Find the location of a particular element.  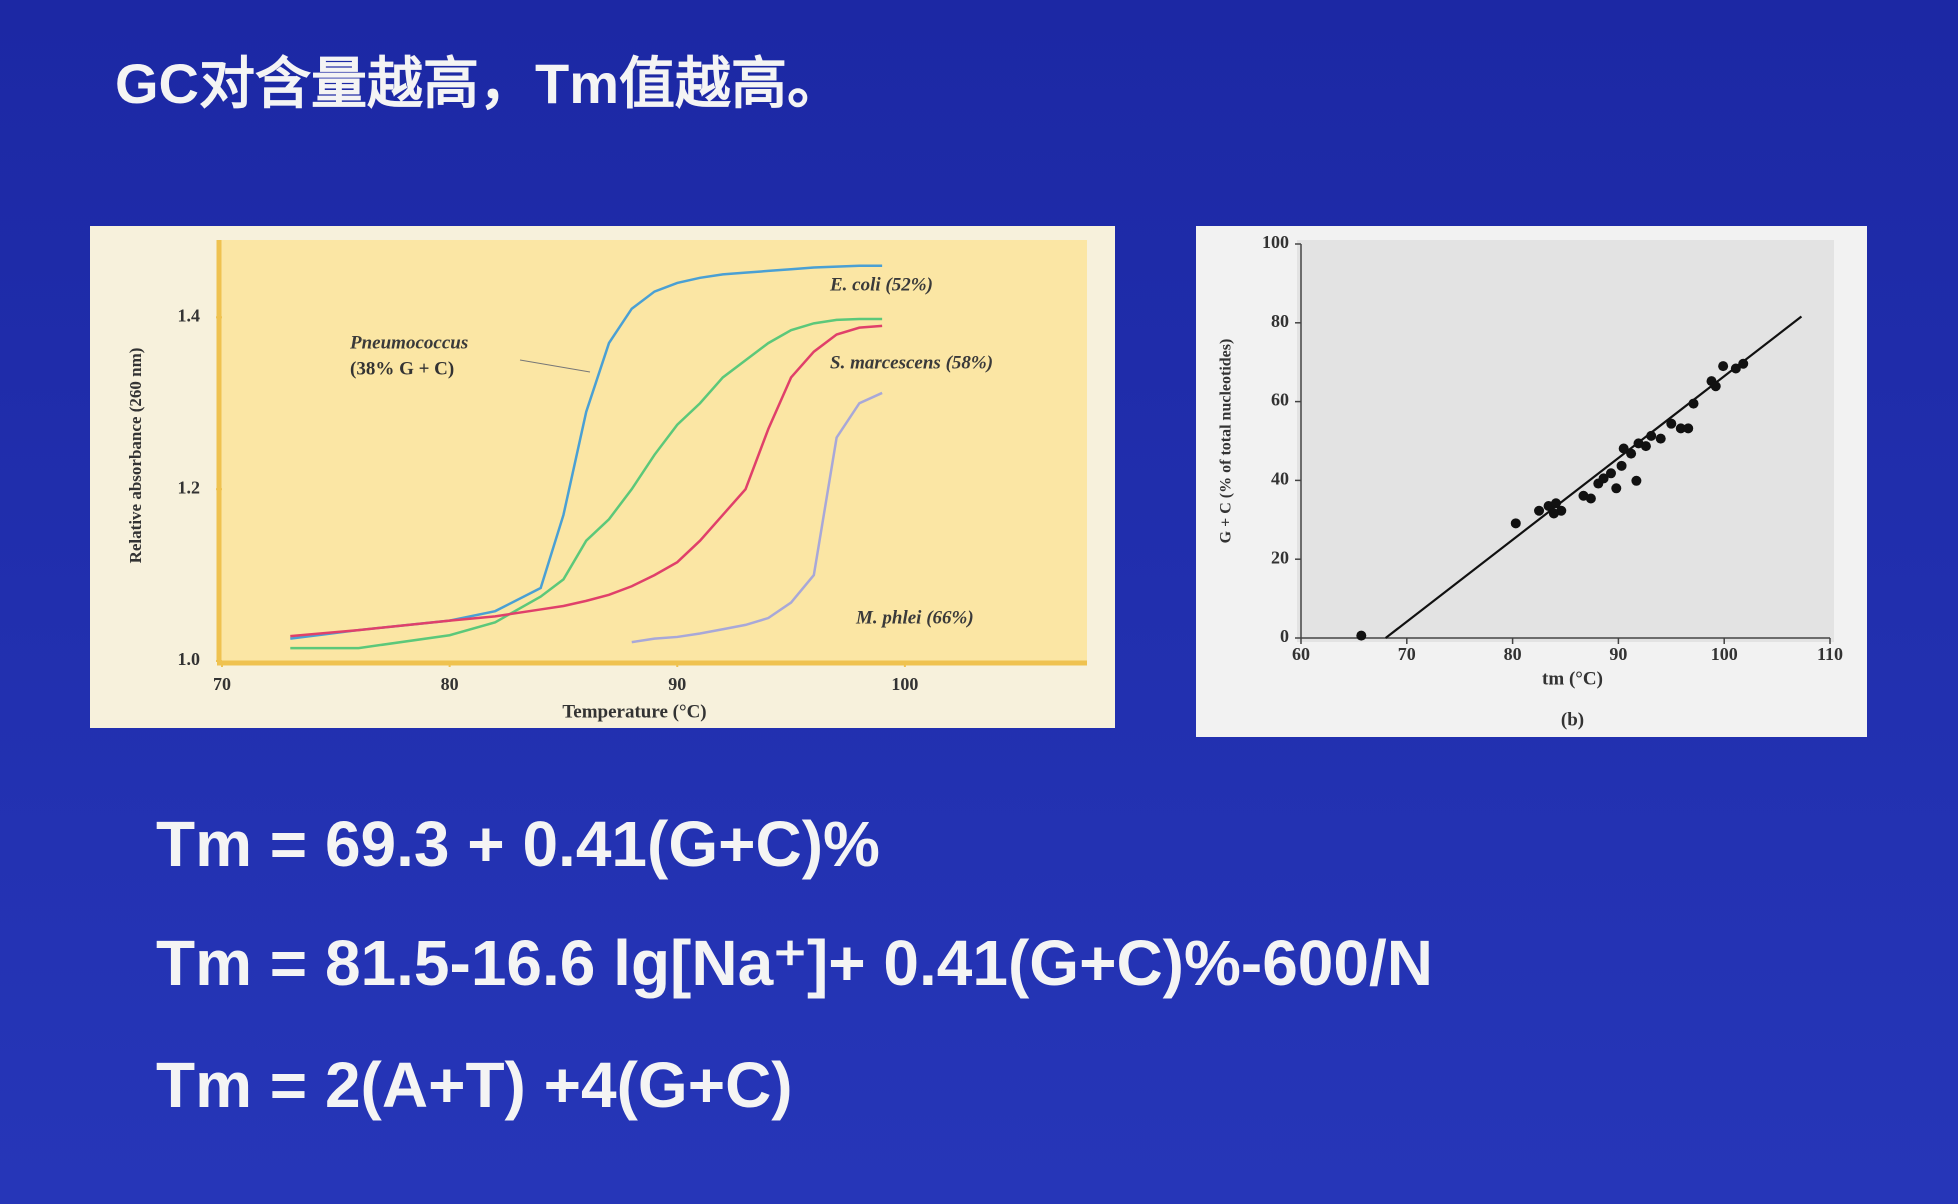

formula: Tm = 81.5-16.6 lg[Na⁺]+ 0.41(G+C)%-600/N is located at coordinates (794, 963).